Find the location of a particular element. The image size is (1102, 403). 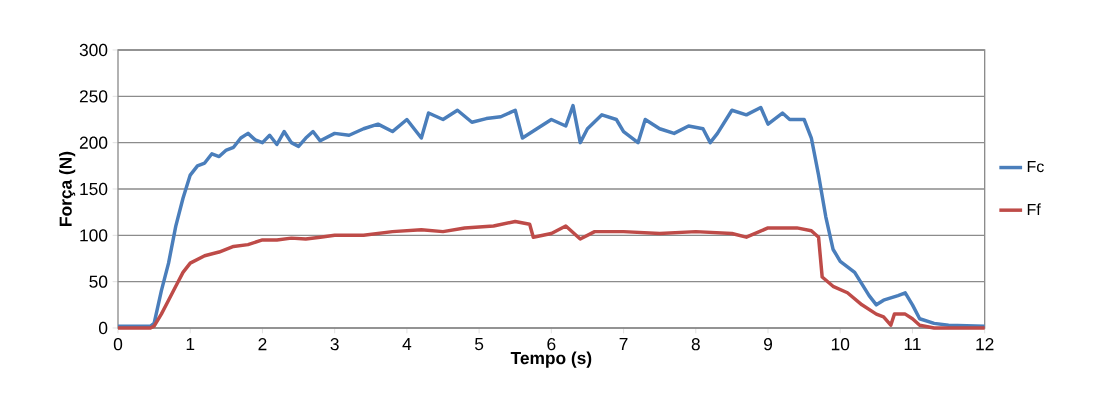

x-tick-label: 9 is located at coordinates (768, 344).